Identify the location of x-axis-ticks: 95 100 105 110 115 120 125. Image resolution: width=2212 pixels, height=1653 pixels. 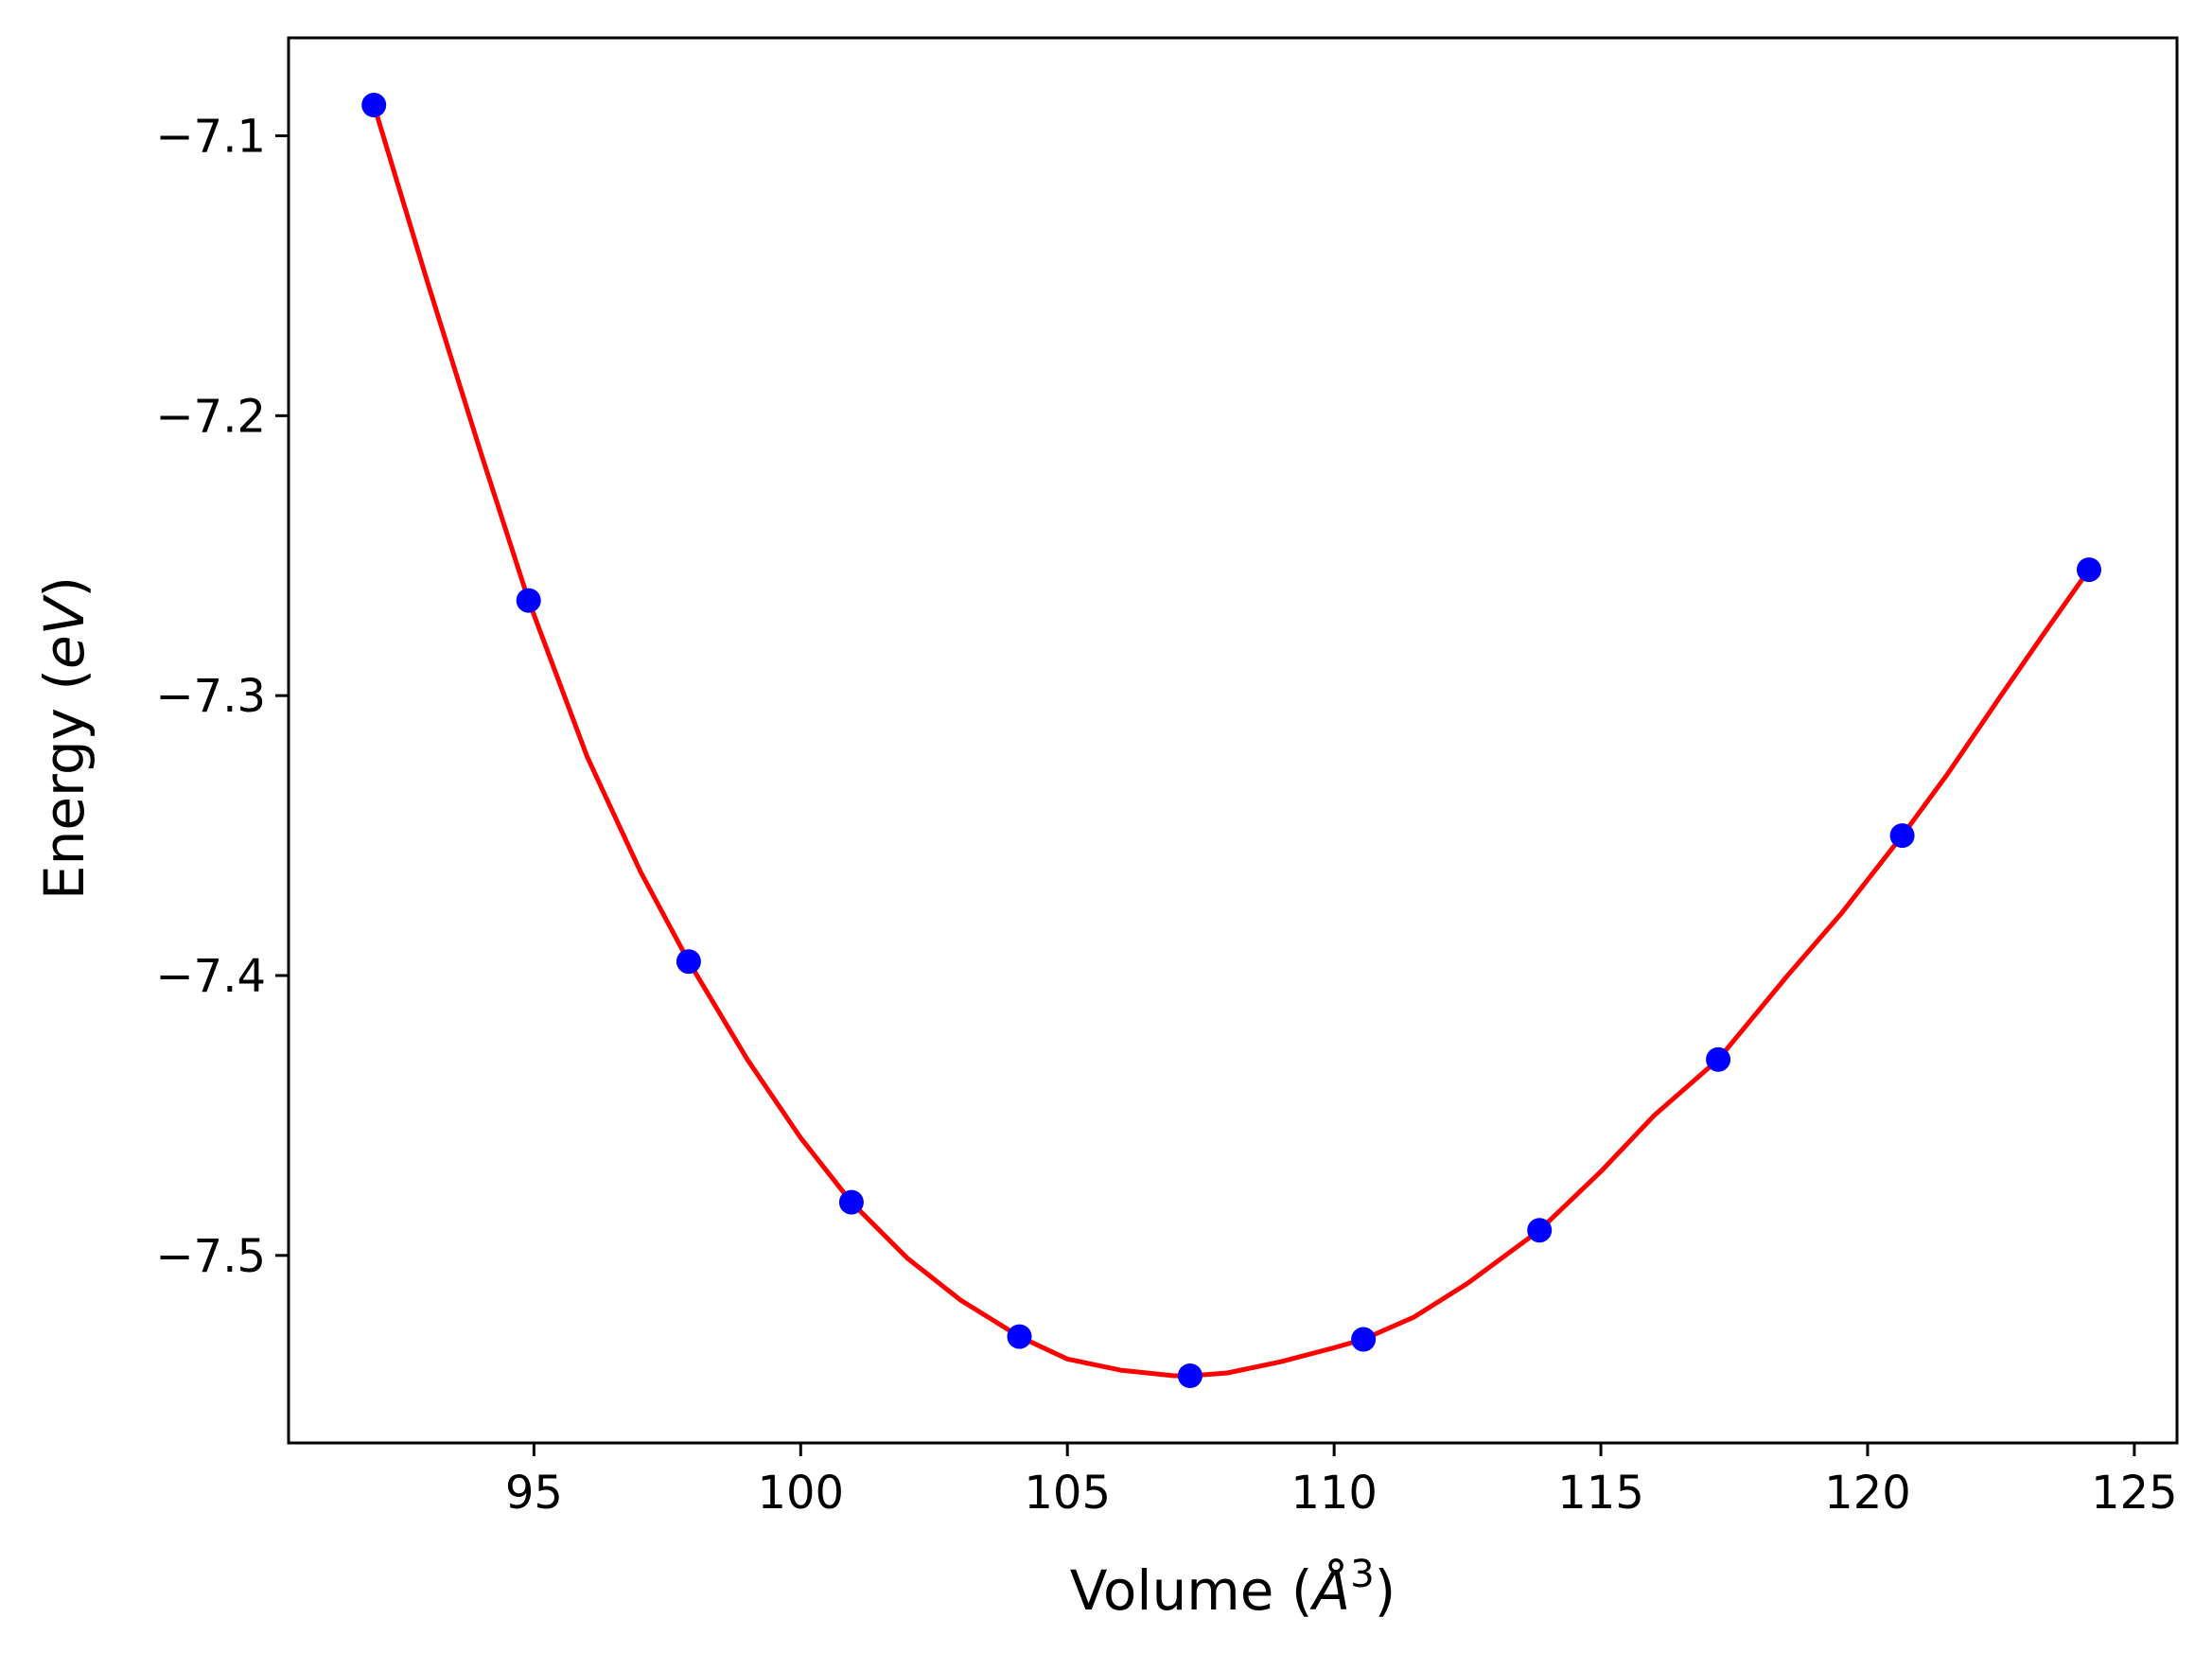
(1342, 1482).